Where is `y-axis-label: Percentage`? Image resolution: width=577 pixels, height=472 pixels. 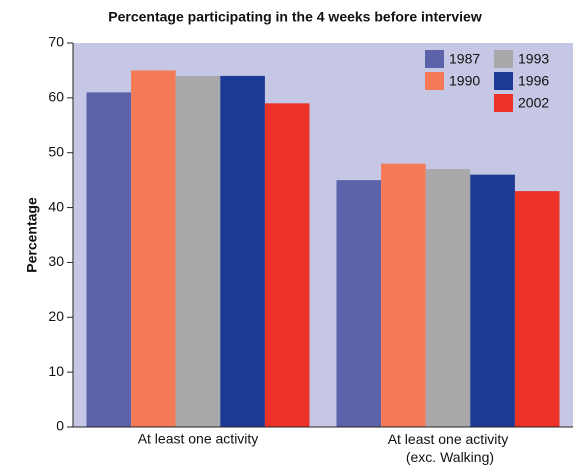 y-axis-label: Percentage is located at coordinates (32, 235).